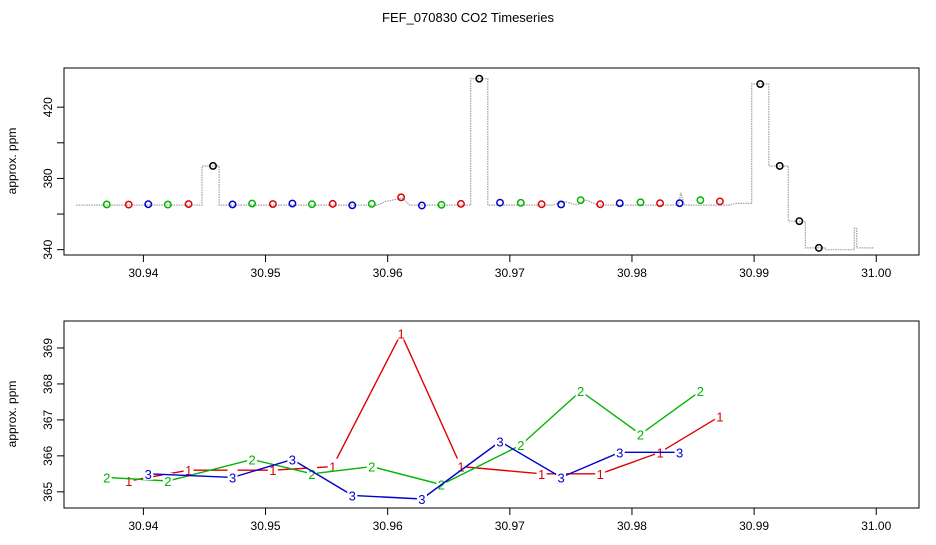  Describe the element at coordinates (12, 161) in the screenshot. I see `top-y-axis-title: approx. ppm` at that location.